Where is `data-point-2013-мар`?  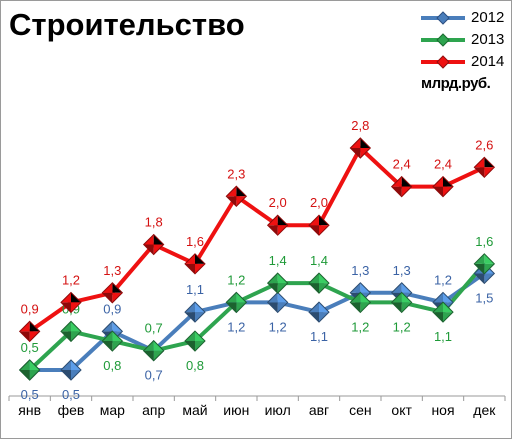 data-point-2013-мар is located at coordinates (112, 341).